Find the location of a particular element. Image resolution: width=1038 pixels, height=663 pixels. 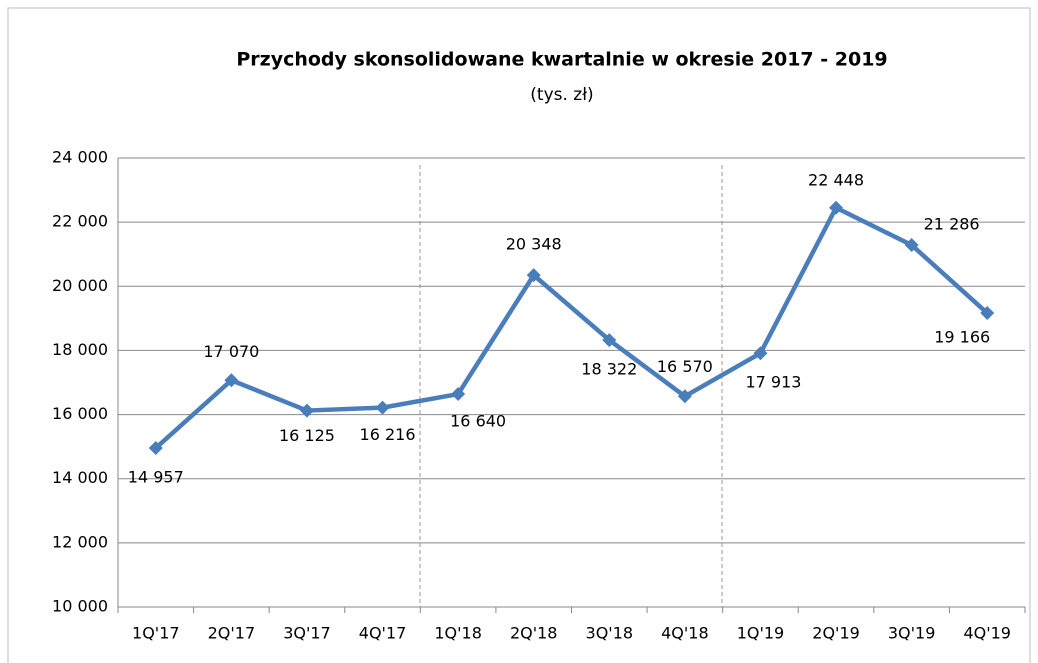

data-label: 19 166 is located at coordinates (962, 337).